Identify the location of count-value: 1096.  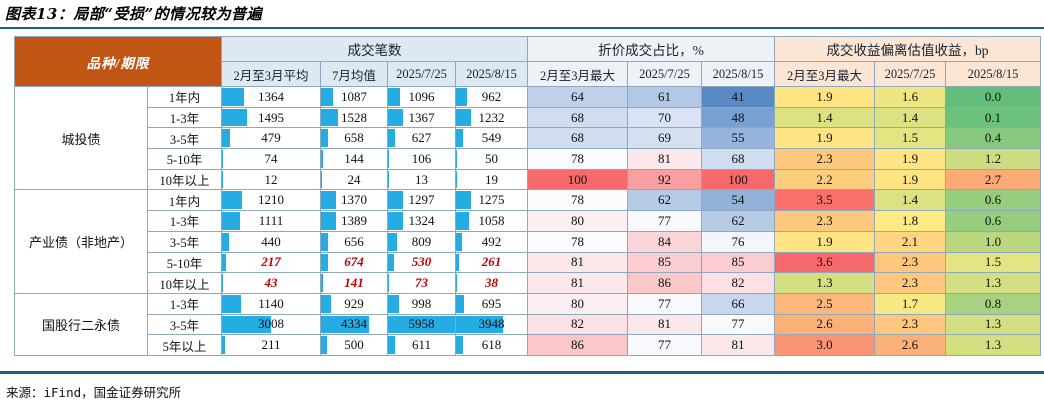
(421, 96).